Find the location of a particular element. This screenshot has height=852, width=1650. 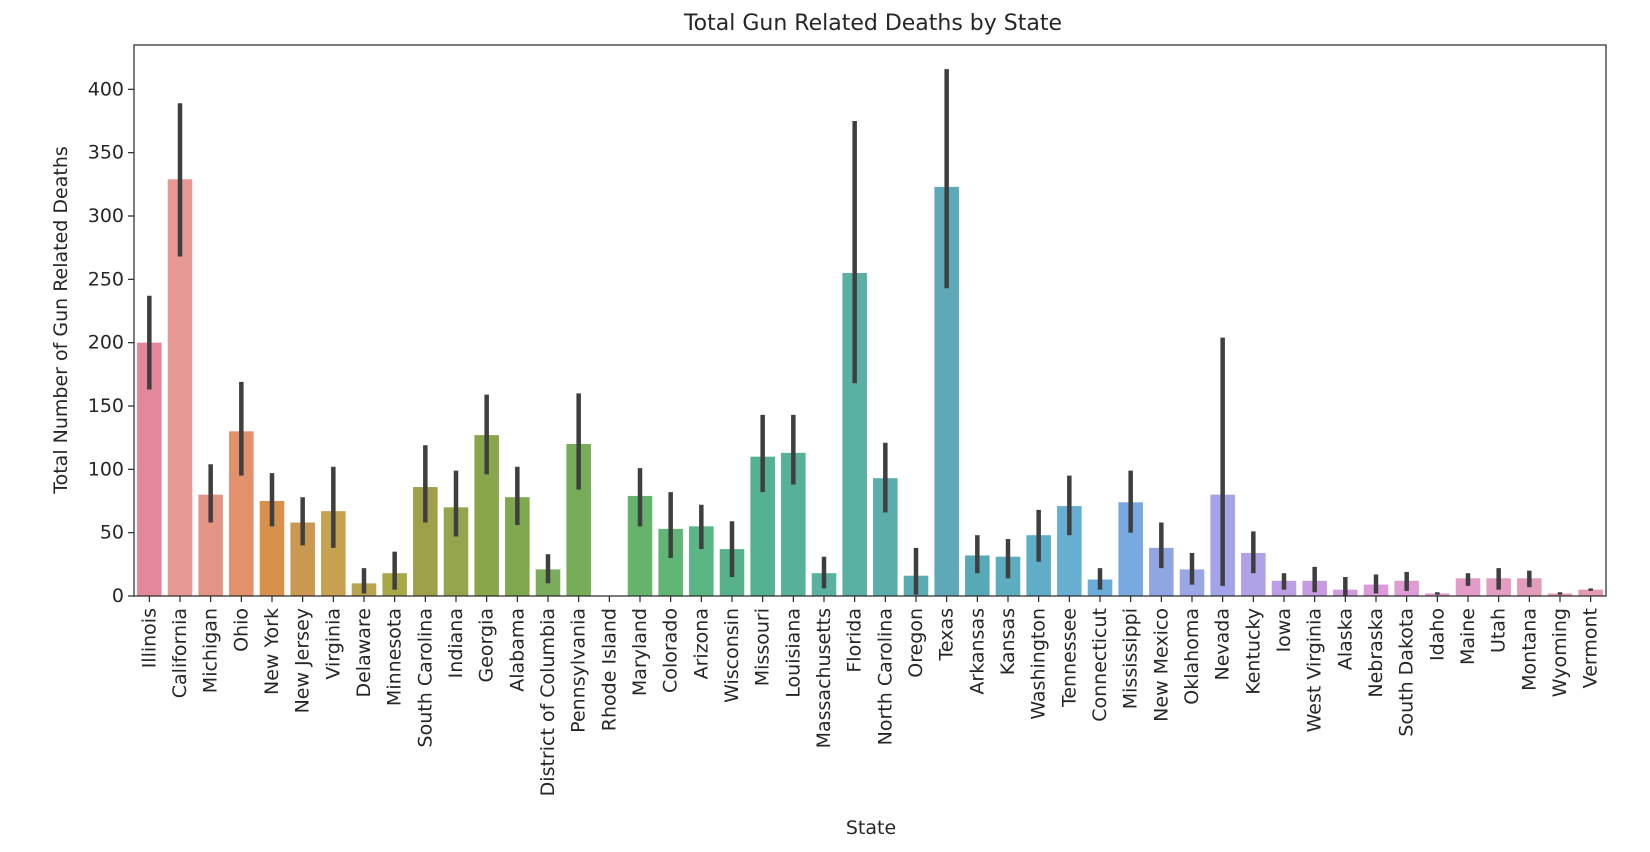

x-tick-label: Nevada is located at coordinates (1223, 644).